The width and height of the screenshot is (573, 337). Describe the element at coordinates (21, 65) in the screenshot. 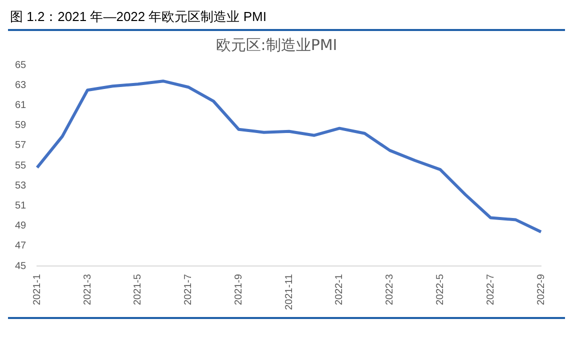

I see `y-tick-label: 65` at that location.